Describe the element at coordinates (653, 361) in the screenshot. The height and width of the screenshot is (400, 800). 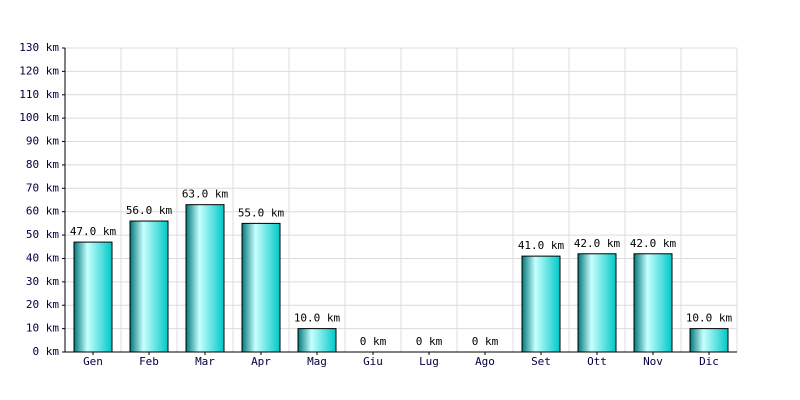
I see `x-tick-label: Nov` at that location.